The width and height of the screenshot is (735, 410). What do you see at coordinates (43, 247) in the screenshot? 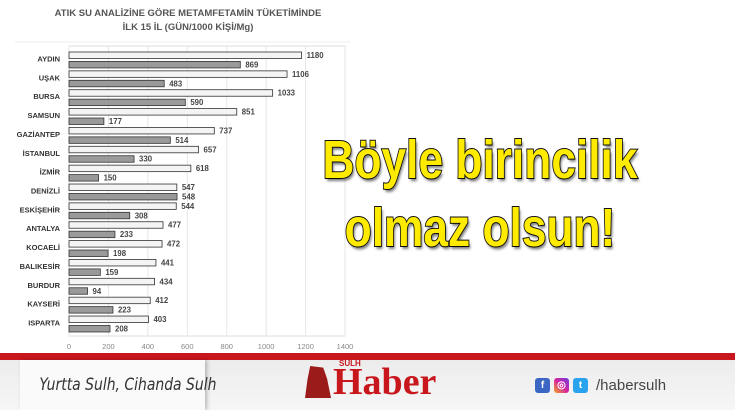
I see `category-label: KOCAELİ` at bounding box center [43, 247].